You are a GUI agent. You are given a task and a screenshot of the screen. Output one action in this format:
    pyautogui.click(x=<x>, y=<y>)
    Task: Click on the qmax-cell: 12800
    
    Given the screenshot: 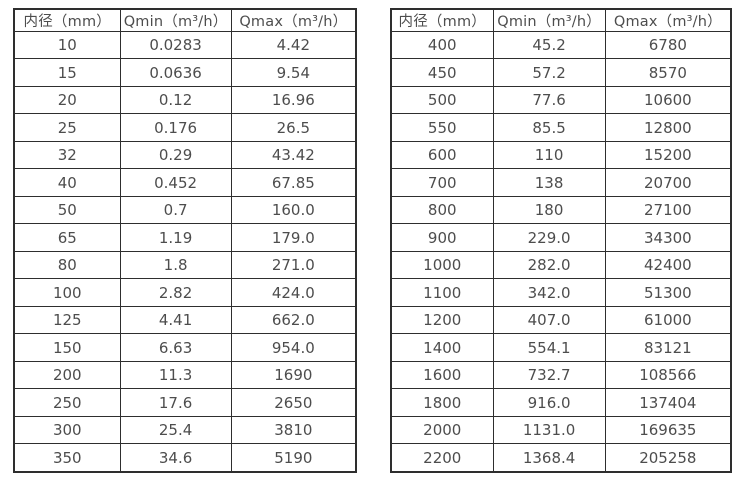 What is the action you would take?
    pyautogui.click(x=668, y=127)
    